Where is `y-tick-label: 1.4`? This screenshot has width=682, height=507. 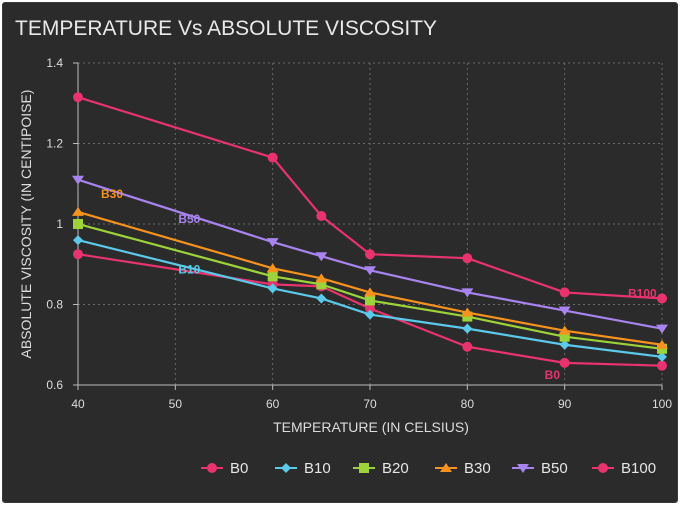 y-tick-label: 1.4 is located at coordinates (54, 63).